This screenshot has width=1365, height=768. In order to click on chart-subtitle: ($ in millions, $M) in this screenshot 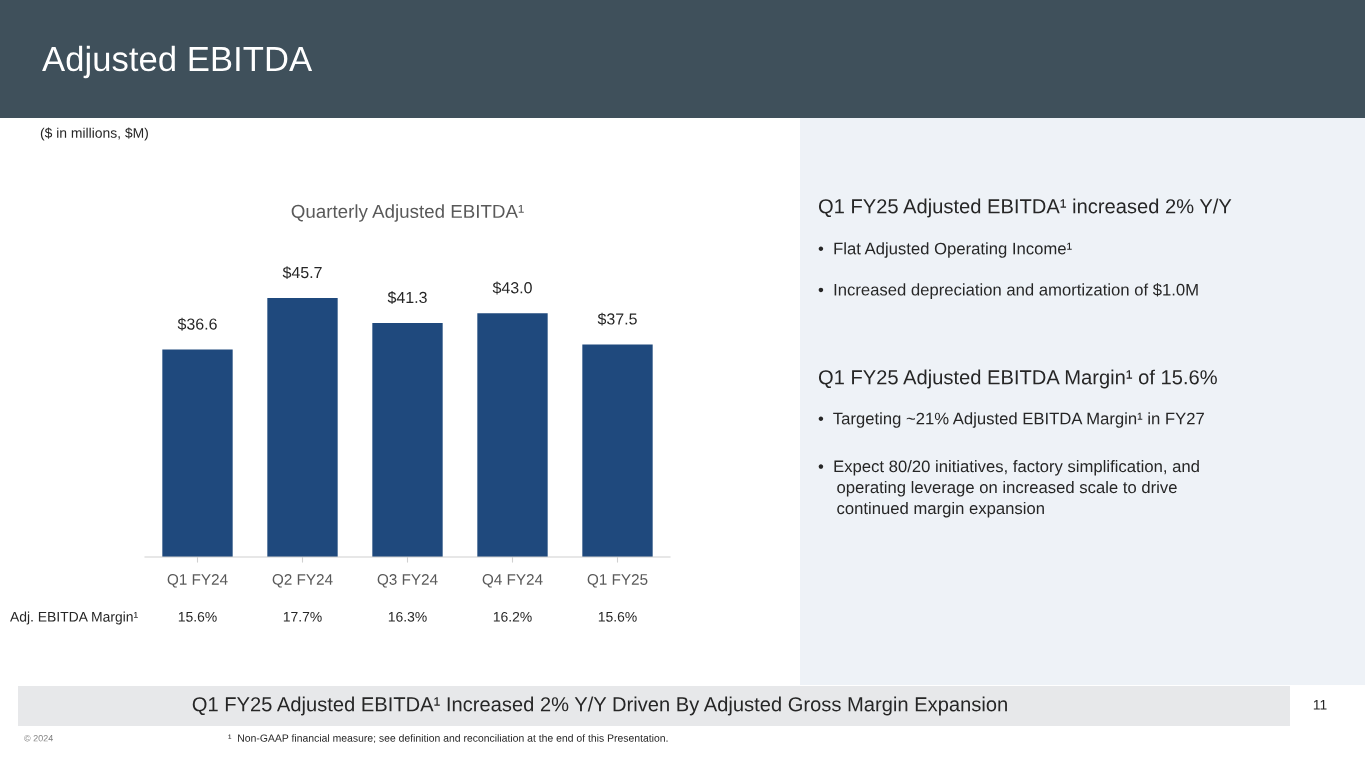, I will do `click(94, 134)`.